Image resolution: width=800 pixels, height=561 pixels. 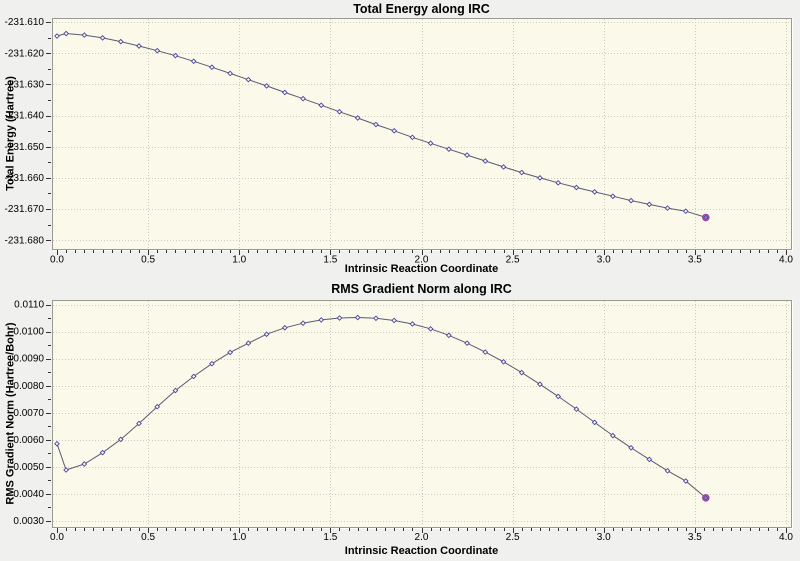 I want to click on x-tick-label: 2.0, so click(x=422, y=259).